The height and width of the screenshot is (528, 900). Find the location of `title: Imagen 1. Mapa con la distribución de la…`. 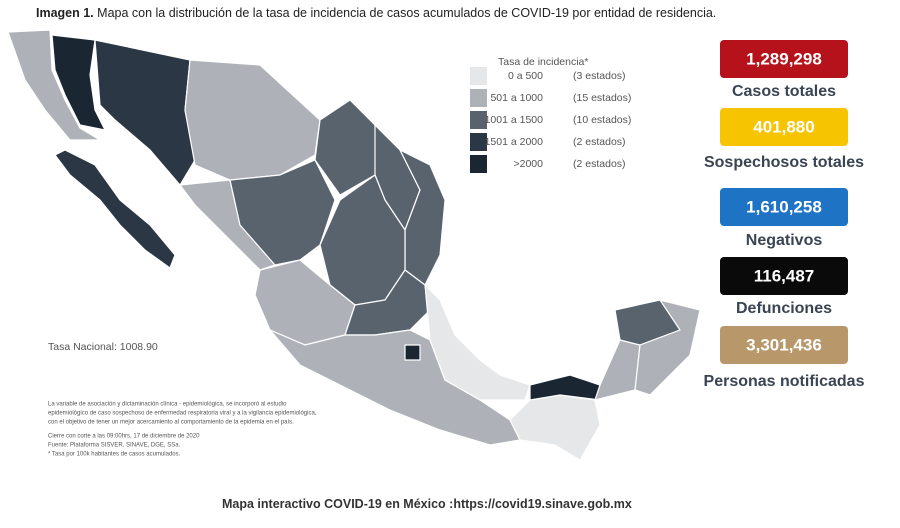

title: Imagen 1. Mapa con la distribución de la… is located at coordinates (376, 13).